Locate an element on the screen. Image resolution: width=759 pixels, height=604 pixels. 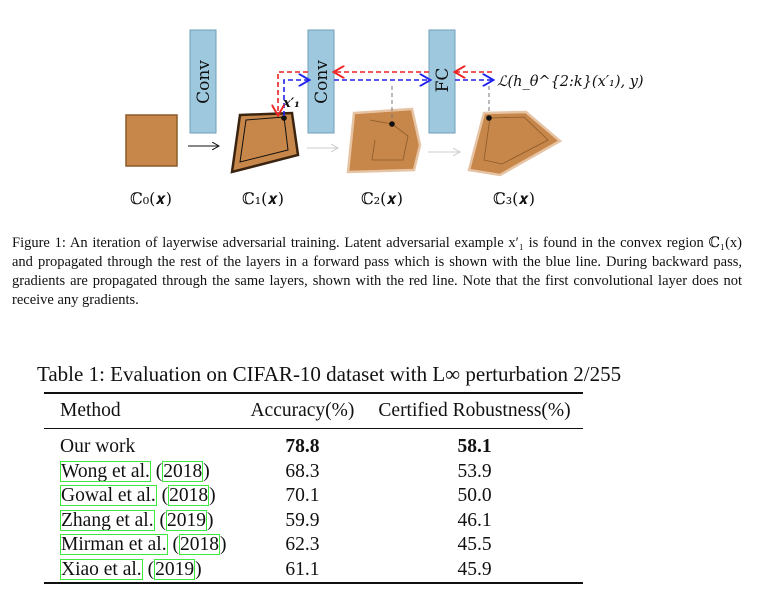
robustness-cell: 53.9 is located at coordinates (474, 471).